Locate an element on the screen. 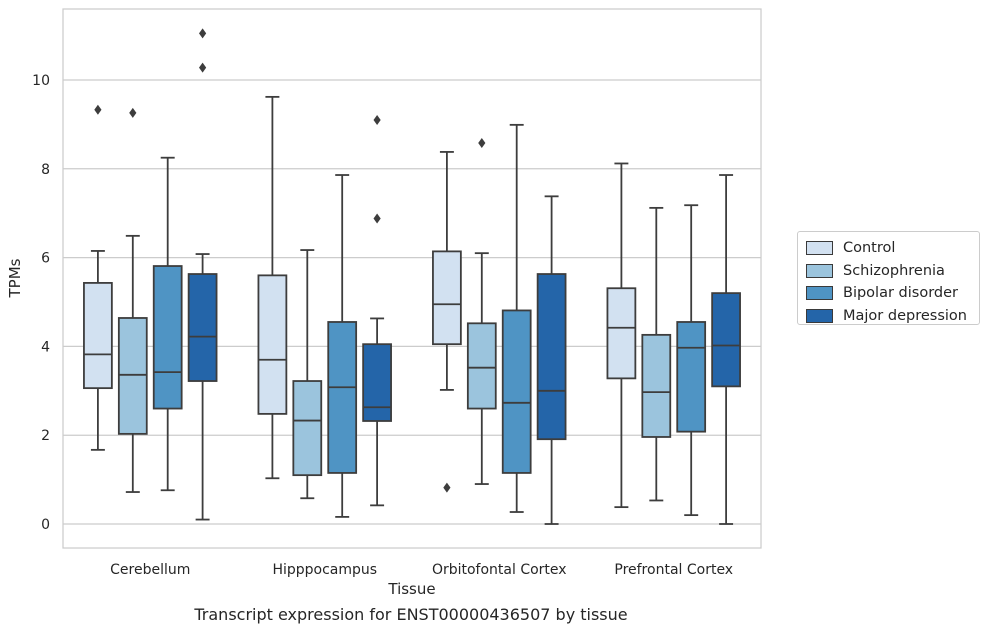  legend-label-schizophrenia: Schizophrenia is located at coordinates (894, 270).